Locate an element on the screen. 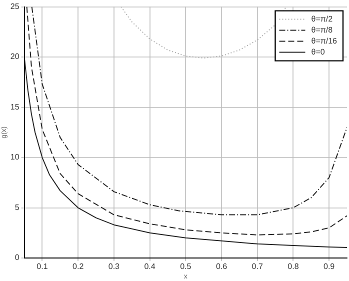 Image resolution: width=349 pixels, height=281 pixels. y-tick-label: 20 is located at coordinates (15, 57).